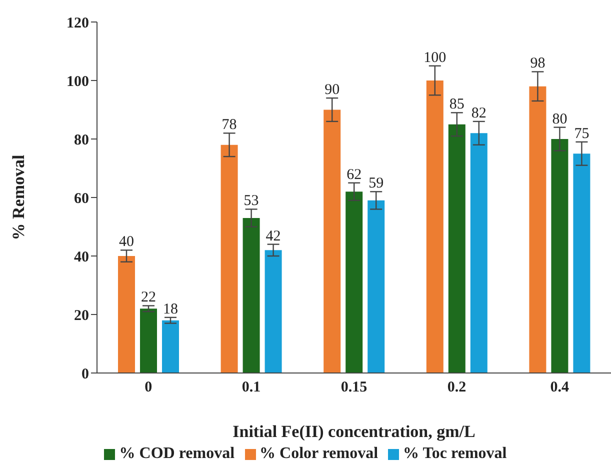 Image resolution: width=611 pixels, height=473 pixels. Describe the element at coordinates (148, 298) in the screenshot. I see `data-label: 22` at that location.